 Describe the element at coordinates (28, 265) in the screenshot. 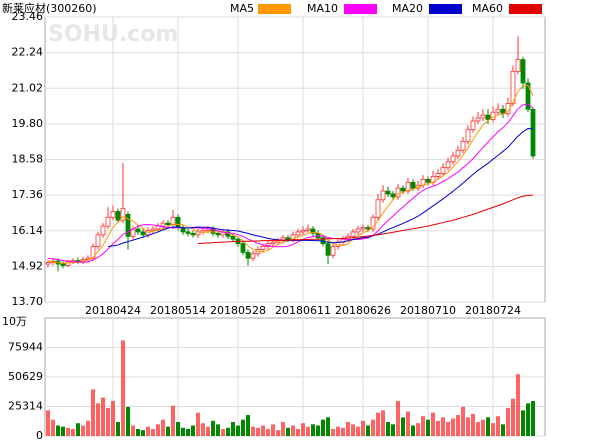

I see `y-tick-label: 14.92` at that location.